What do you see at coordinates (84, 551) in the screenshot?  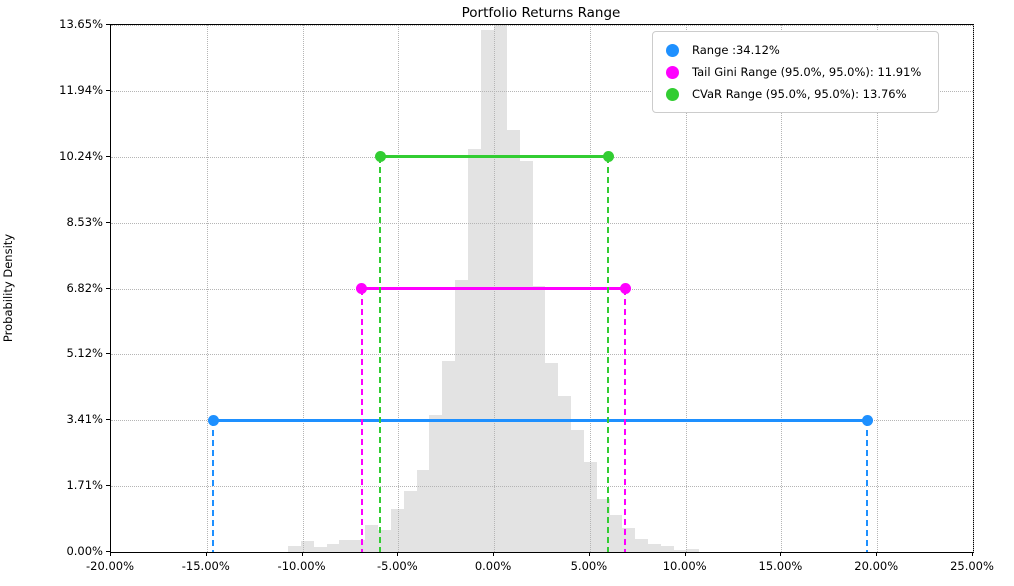 I see `y-tick-label: 0.00%` at bounding box center [84, 551].